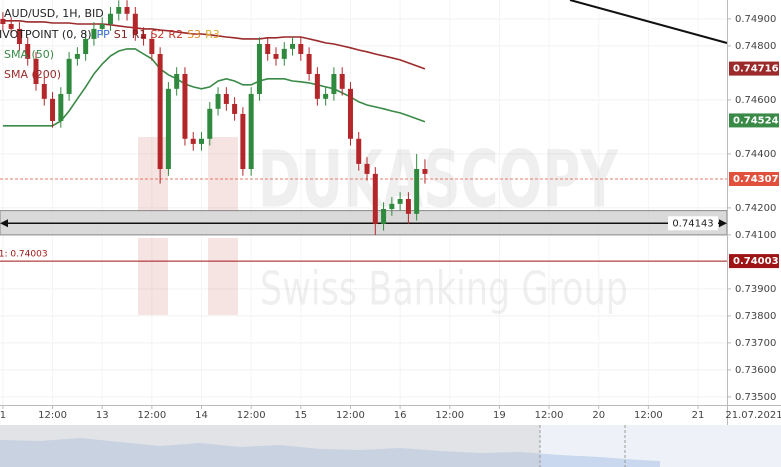 Image resolution: width=781 pixels, height=467 pixels. I want to click on x-tick-label: 21, so click(698, 415).